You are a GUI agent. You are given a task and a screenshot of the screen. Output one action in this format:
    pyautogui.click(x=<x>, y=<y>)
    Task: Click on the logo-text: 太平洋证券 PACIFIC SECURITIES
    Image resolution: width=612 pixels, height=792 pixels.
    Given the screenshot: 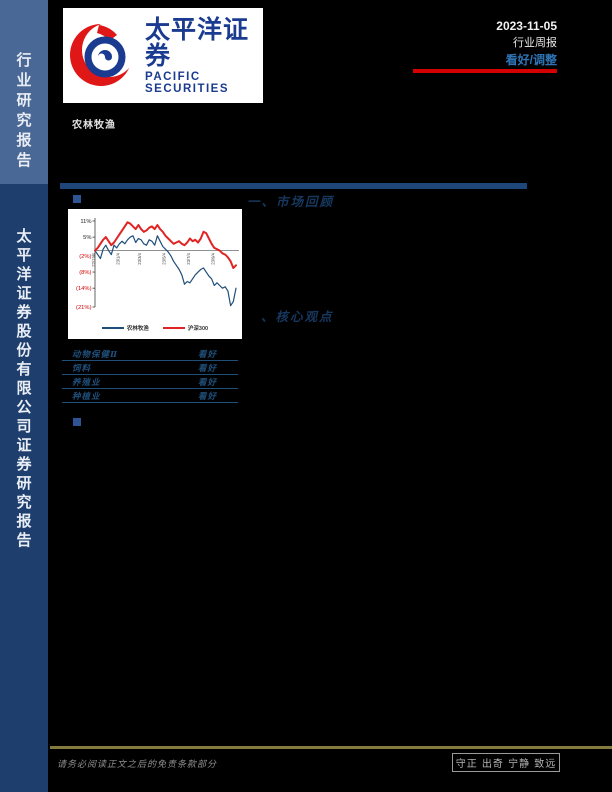 What is the action you would take?
    pyautogui.click(x=204, y=54)
    